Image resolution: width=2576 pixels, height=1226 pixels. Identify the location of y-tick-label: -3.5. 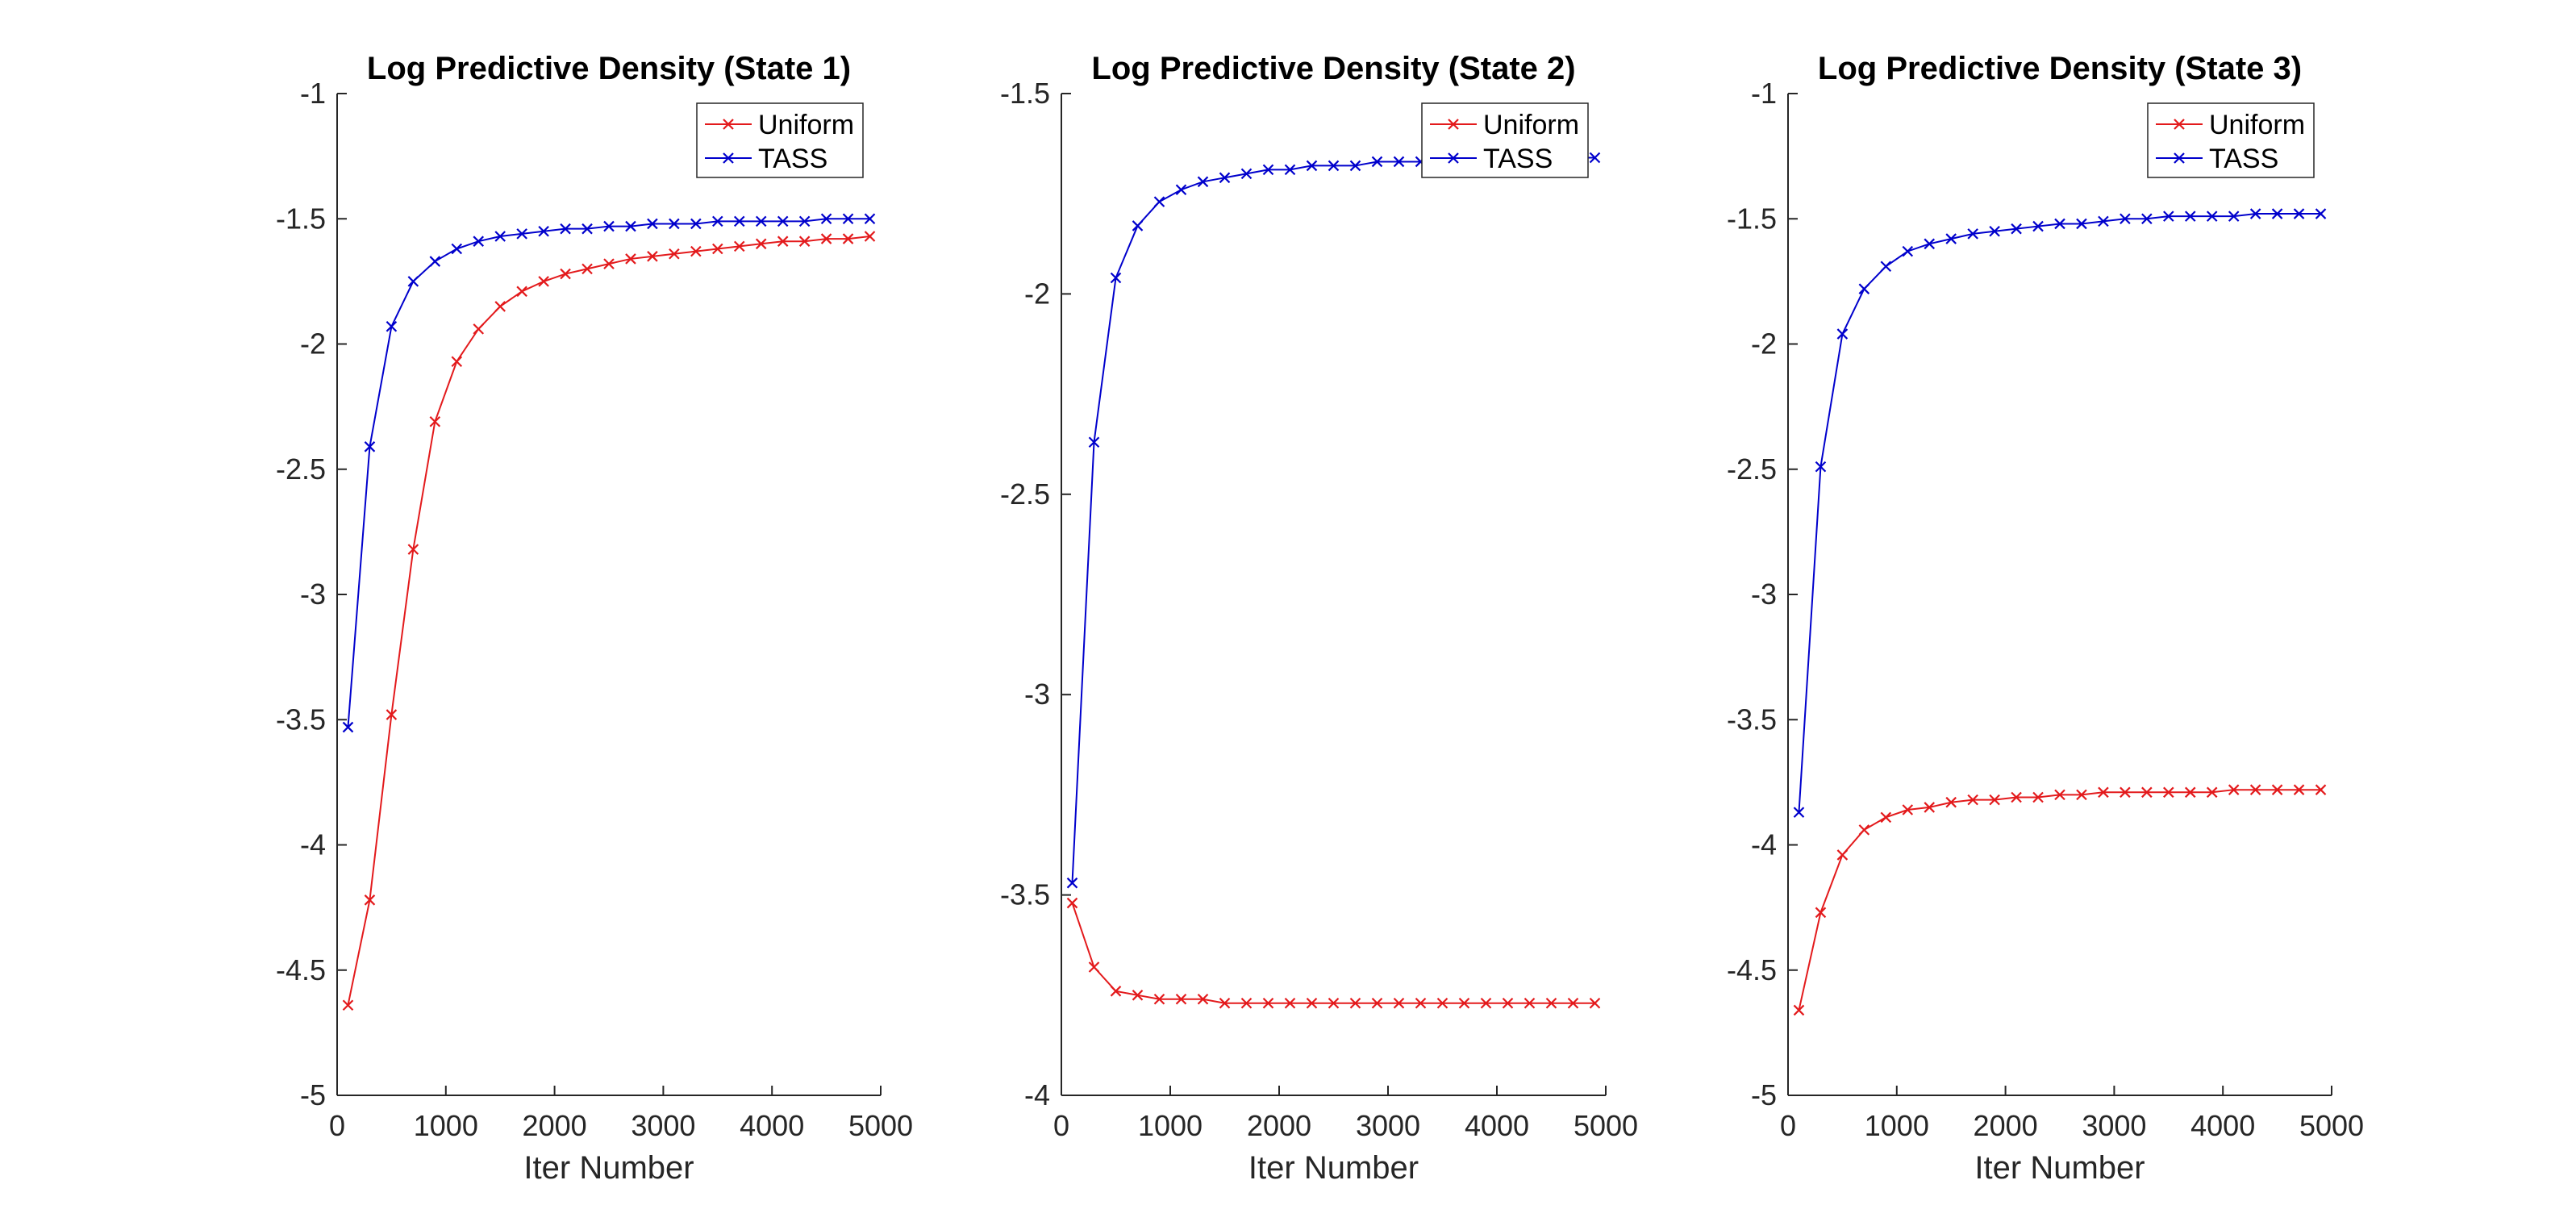
(1752, 719).